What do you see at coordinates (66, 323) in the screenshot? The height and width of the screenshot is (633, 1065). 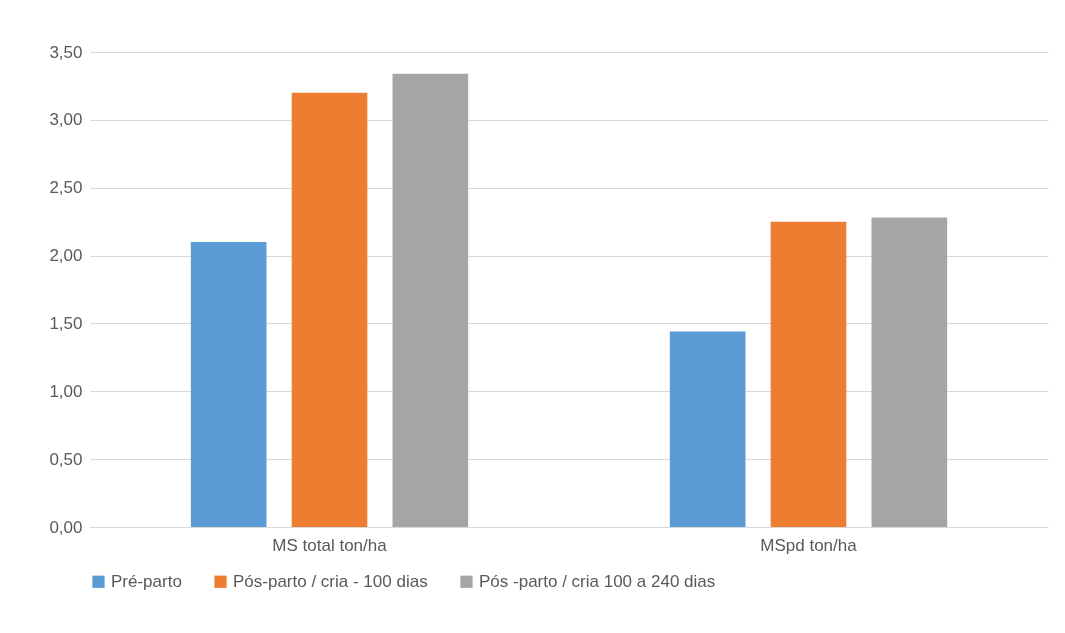 I see `y-tick-label: 1,50` at bounding box center [66, 323].